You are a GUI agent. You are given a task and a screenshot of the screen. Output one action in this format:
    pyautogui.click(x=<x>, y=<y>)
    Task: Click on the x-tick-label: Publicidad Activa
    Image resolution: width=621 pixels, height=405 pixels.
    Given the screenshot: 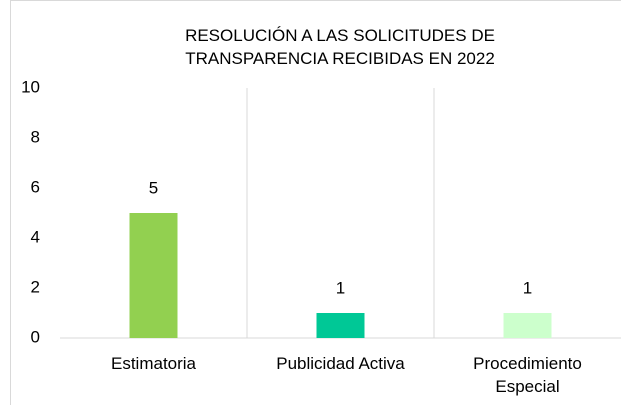 What is the action you would take?
    pyautogui.click(x=340, y=363)
    